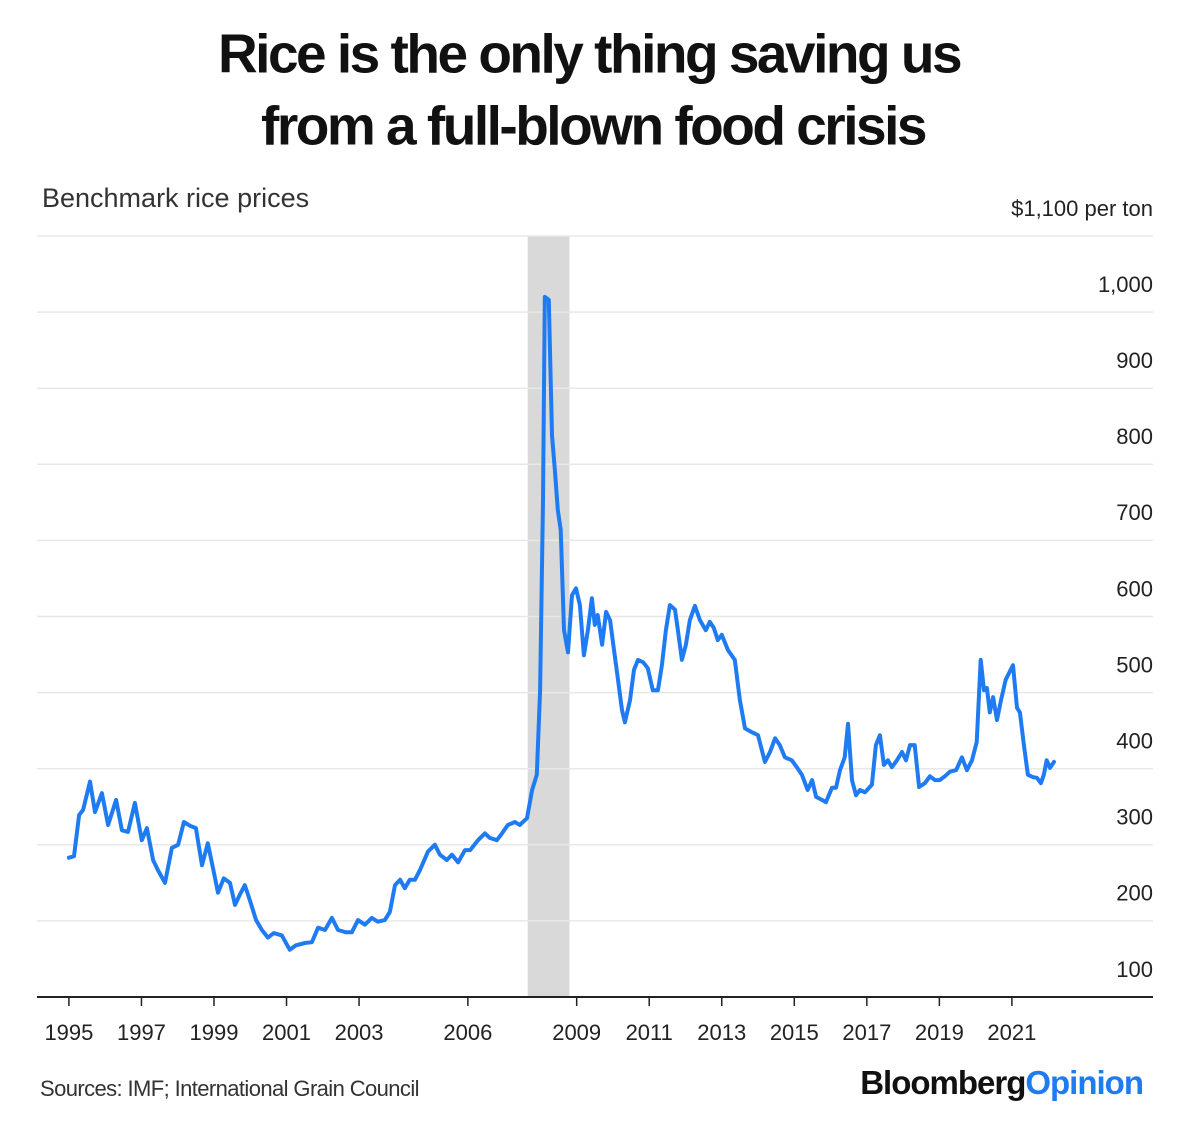 The height and width of the screenshot is (1133, 1178). Describe the element at coordinates (1134, 969) in the screenshot. I see `y-tick-label: 100` at that location.